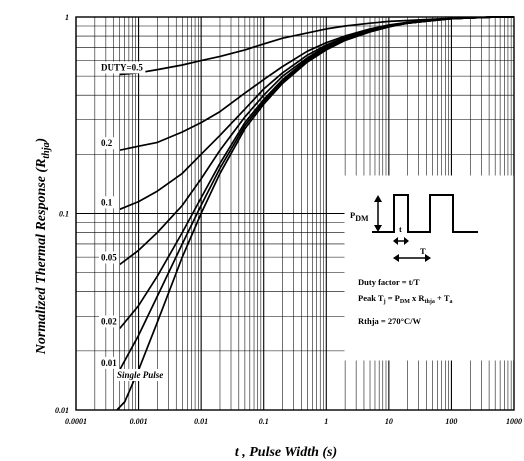  I want to click on duty-factor-text: Duty factor = t/T, so click(389, 282).